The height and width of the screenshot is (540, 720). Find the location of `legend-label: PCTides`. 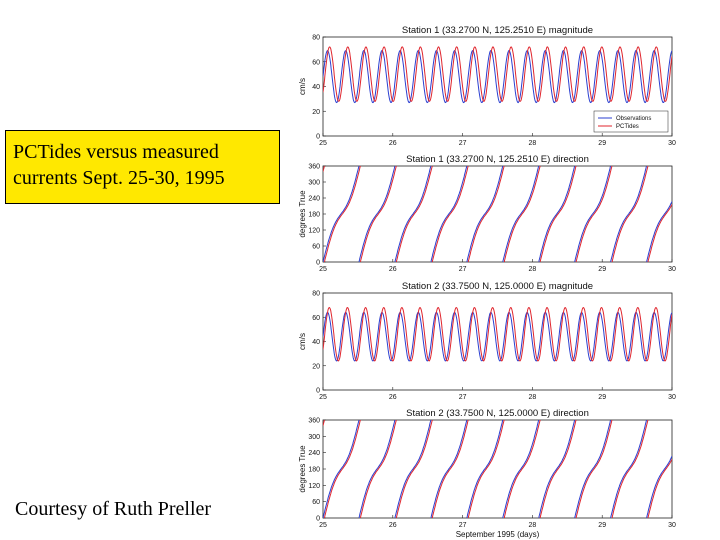

legend-label: PCTides is located at coordinates (627, 127).